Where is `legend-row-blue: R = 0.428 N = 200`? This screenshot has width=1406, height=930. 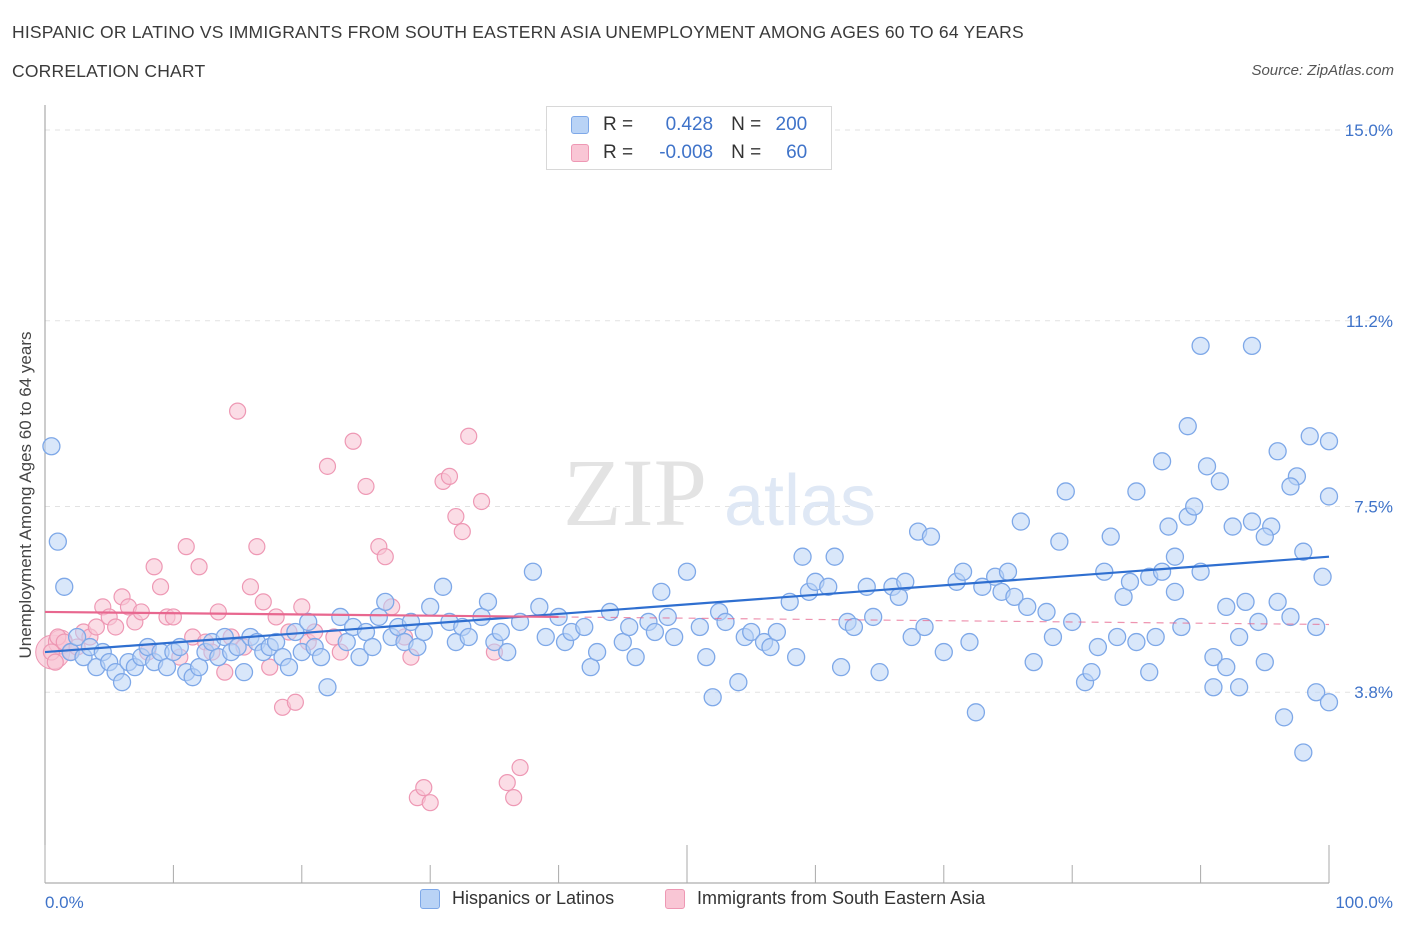 legend-row-blue: R = 0.428 N = 200 is located at coordinates (689, 125).